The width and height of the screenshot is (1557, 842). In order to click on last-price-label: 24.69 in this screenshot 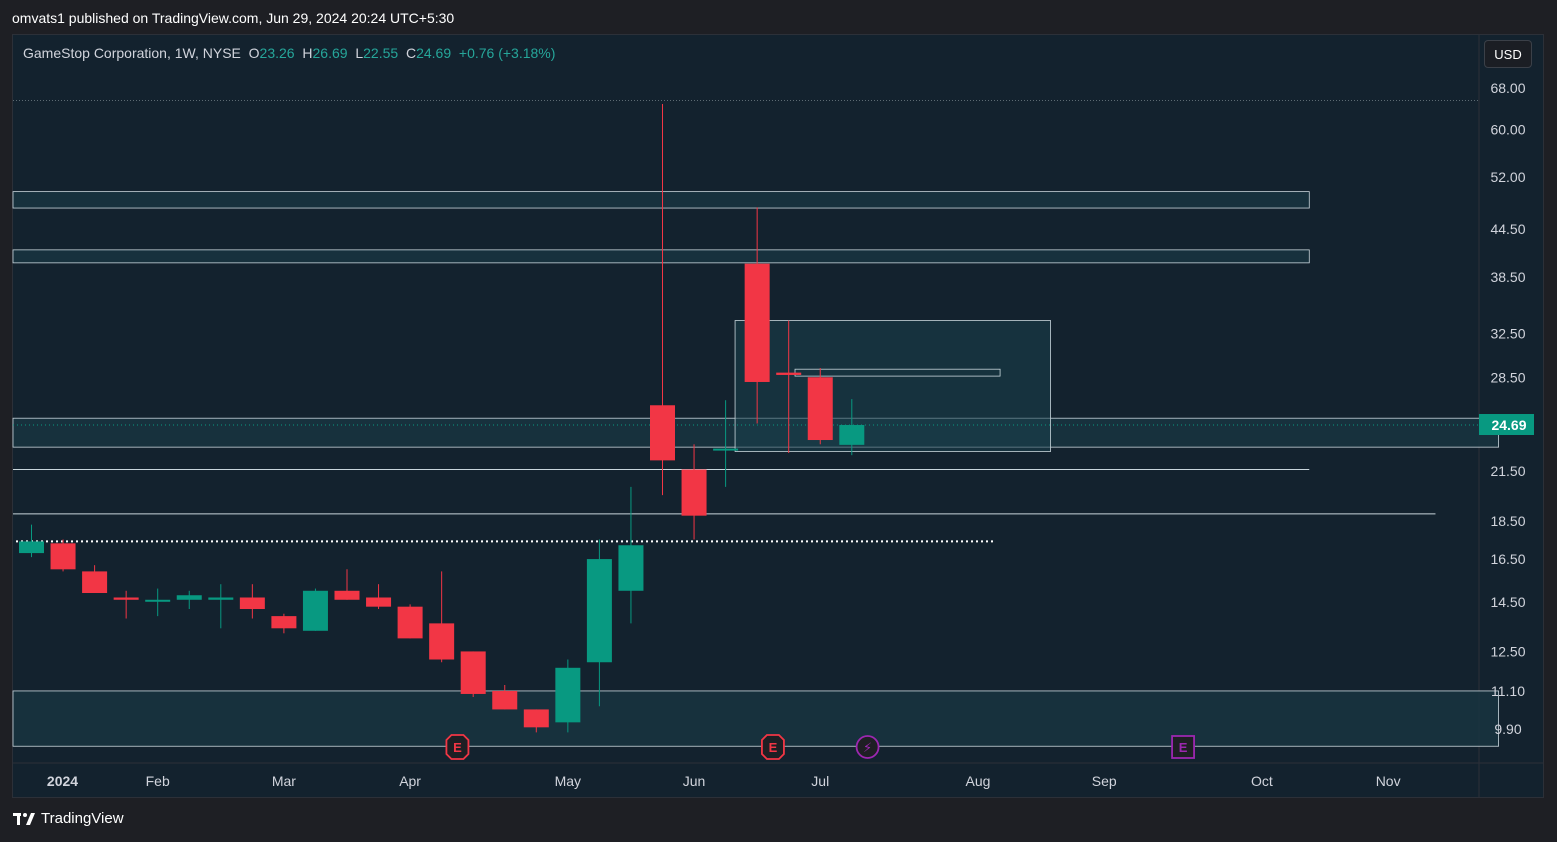, I will do `click(1508, 425)`.